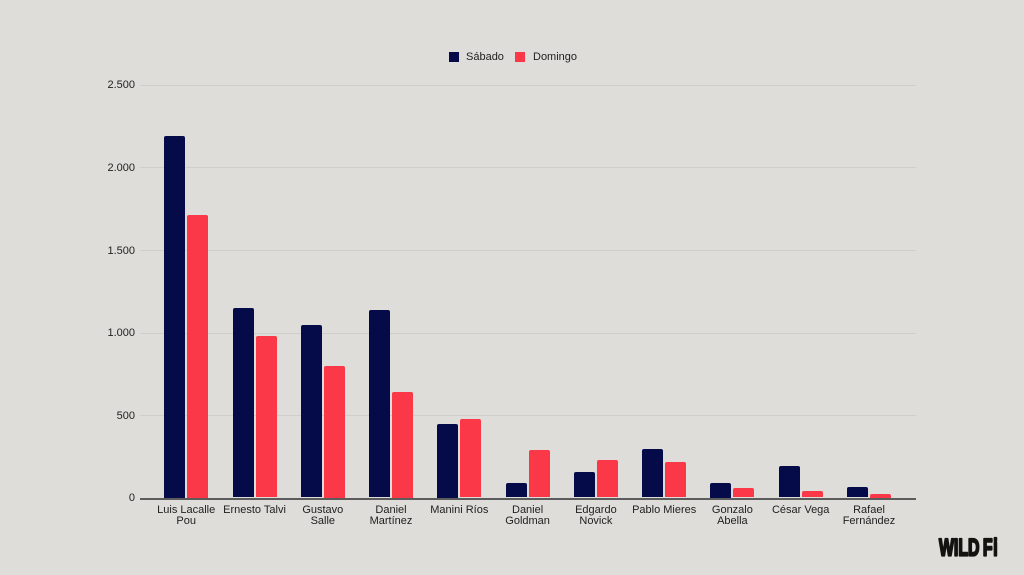  What do you see at coordinates (990, 548) in the screenshot?
I see `svg-text: Fi` at bounding box center [990, 548].